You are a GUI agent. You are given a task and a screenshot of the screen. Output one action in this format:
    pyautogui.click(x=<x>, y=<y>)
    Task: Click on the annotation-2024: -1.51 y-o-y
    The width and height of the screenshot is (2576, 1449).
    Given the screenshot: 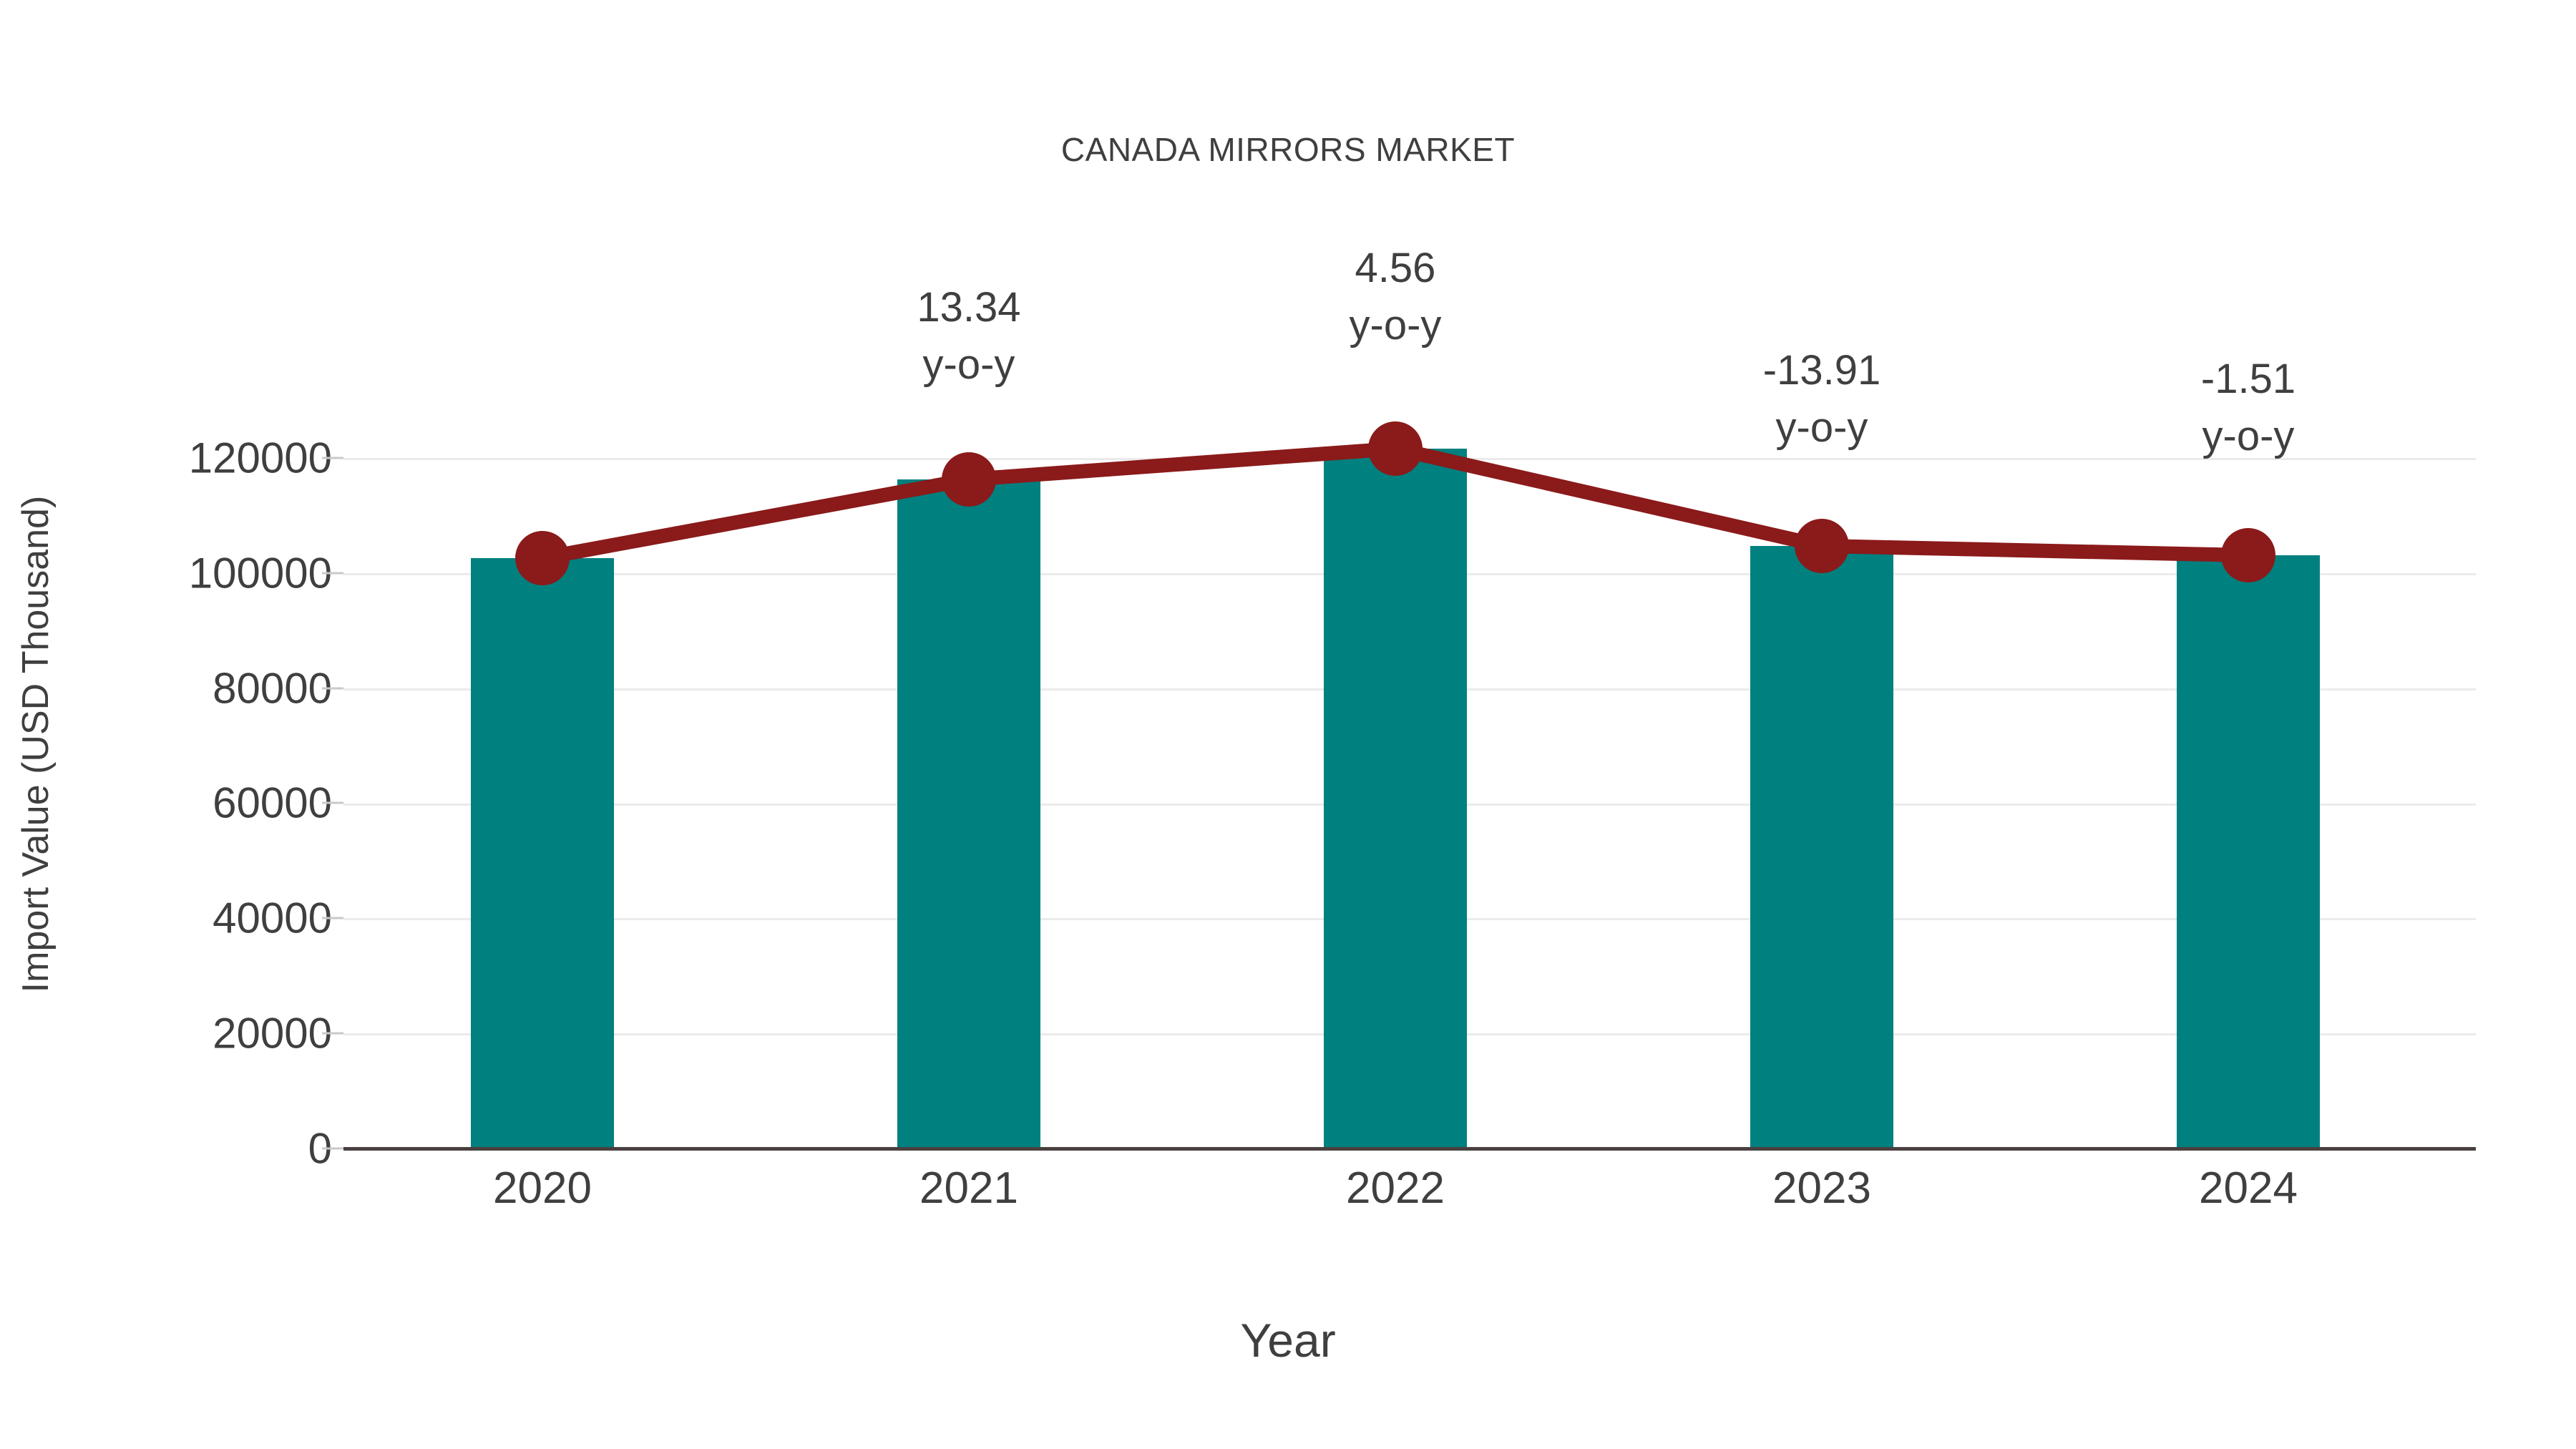 What is the action you would take?
    pyautogui.click(x=2248, y=408)
    